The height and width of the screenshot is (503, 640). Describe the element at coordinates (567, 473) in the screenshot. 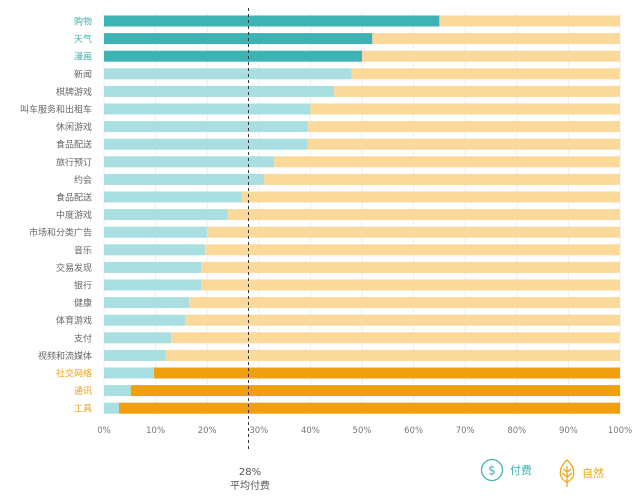

I see `leaf-icon` at that location.